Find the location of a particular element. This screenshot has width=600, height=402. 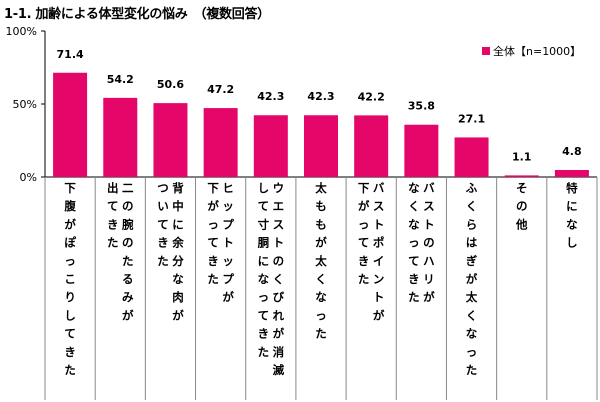

legend: 全体【n=1000】 is located at coordinates (531, 51).